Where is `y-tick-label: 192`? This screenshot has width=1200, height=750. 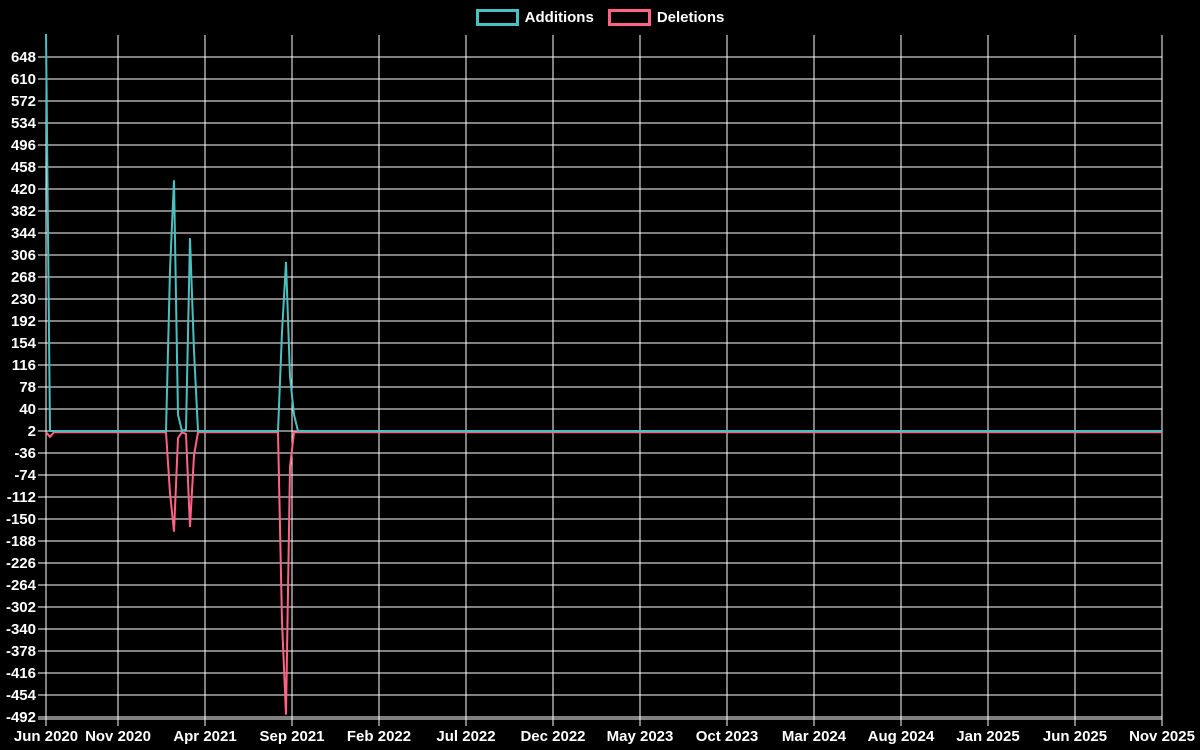 y-tick-label: 192 is located at coordinates (23, 321).